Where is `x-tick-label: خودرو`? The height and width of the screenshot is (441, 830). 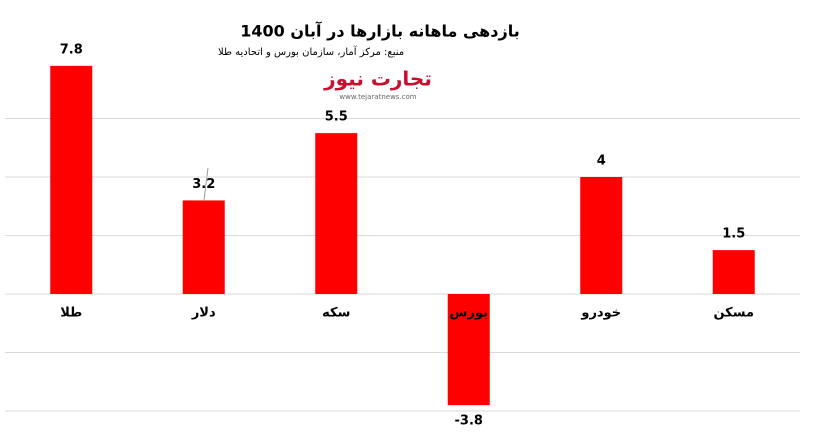
x-tick-label: خودرو is located at coordinates (600, 313).